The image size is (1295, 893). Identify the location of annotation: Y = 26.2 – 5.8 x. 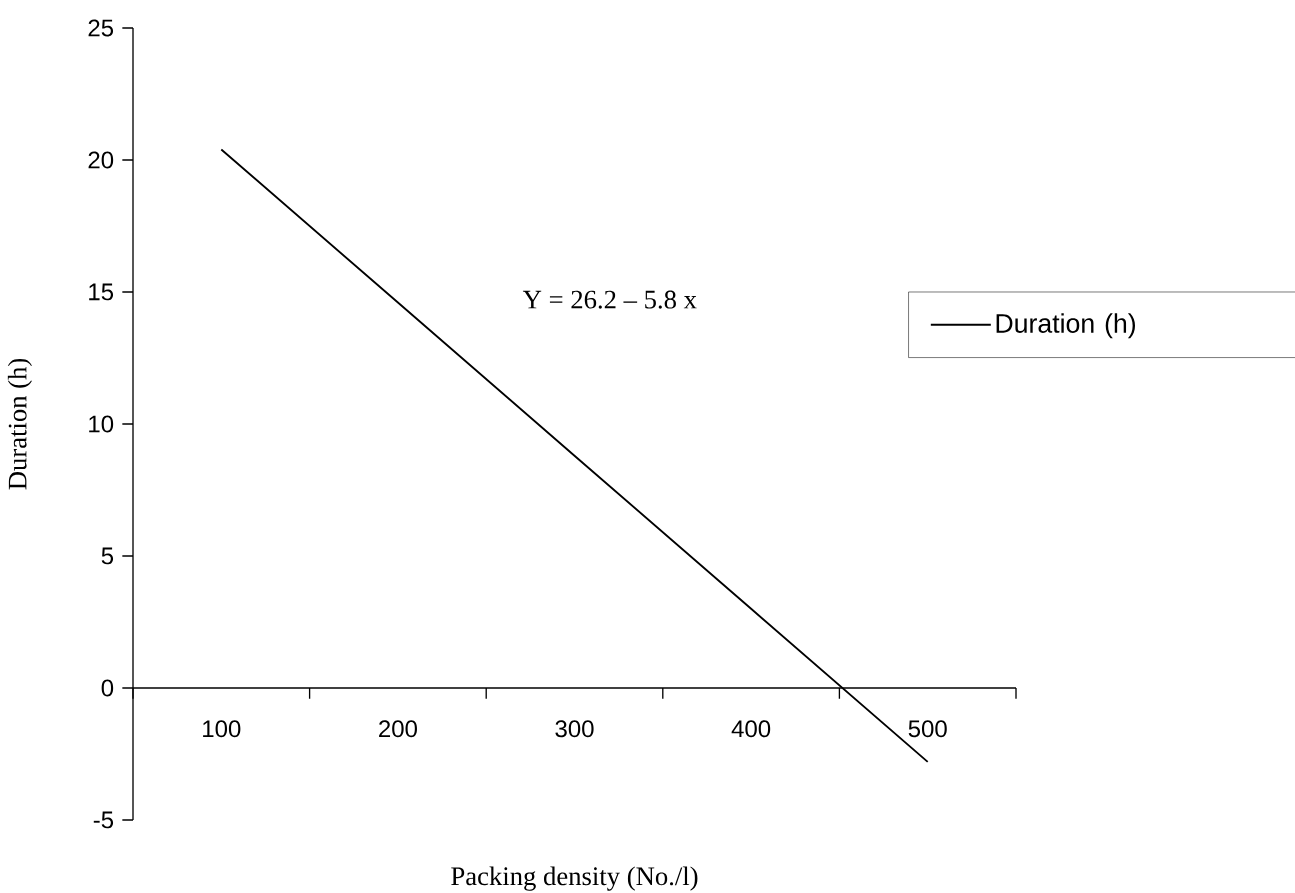
(609, 299).